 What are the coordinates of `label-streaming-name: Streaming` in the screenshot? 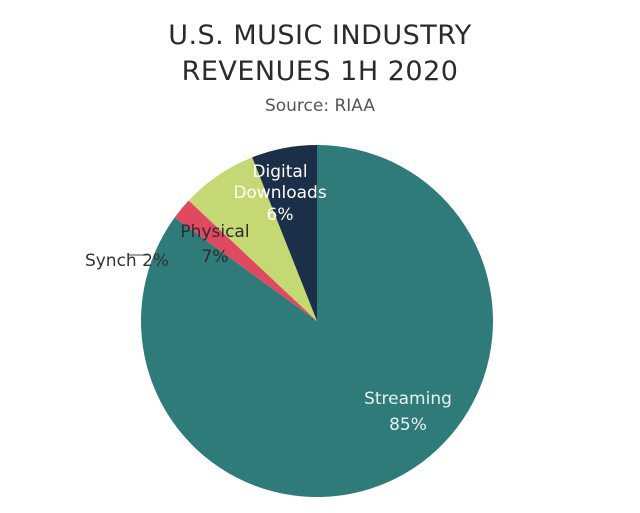 It's located at (408, 399).